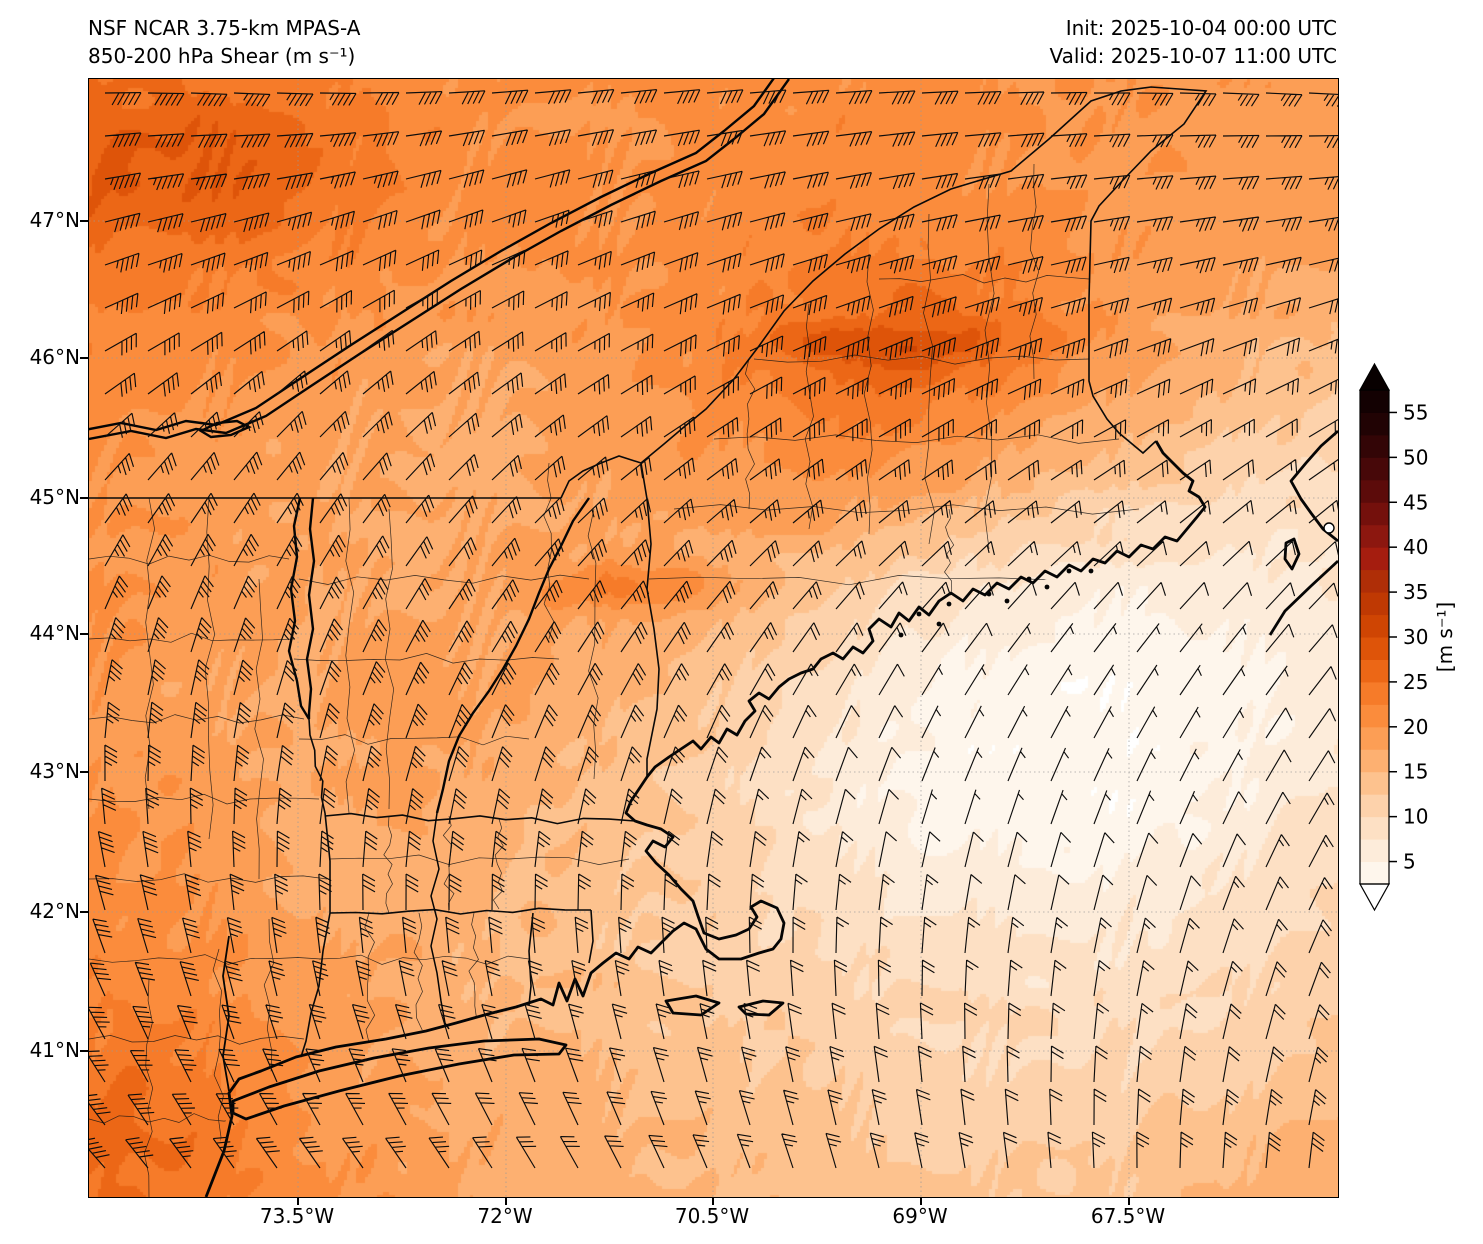  I want to click on colorbar-tick-label: 30, so click(1415, 637).